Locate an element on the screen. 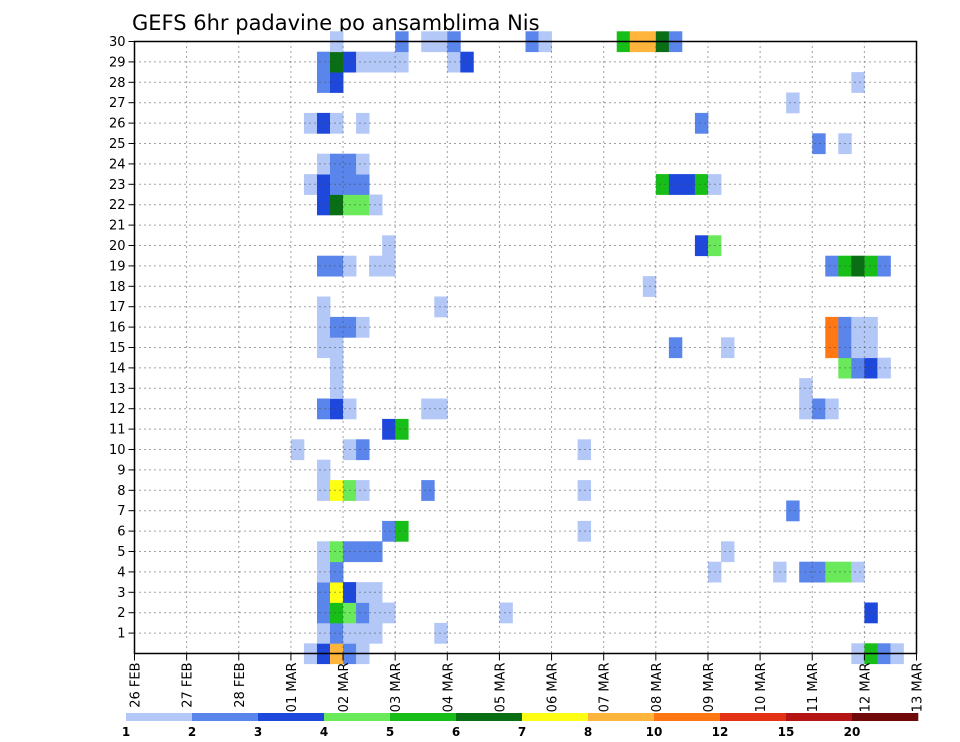 This screenshot has height=742, width=960. x-tick-label: 09 MAR is located at coordinates (709, 688).